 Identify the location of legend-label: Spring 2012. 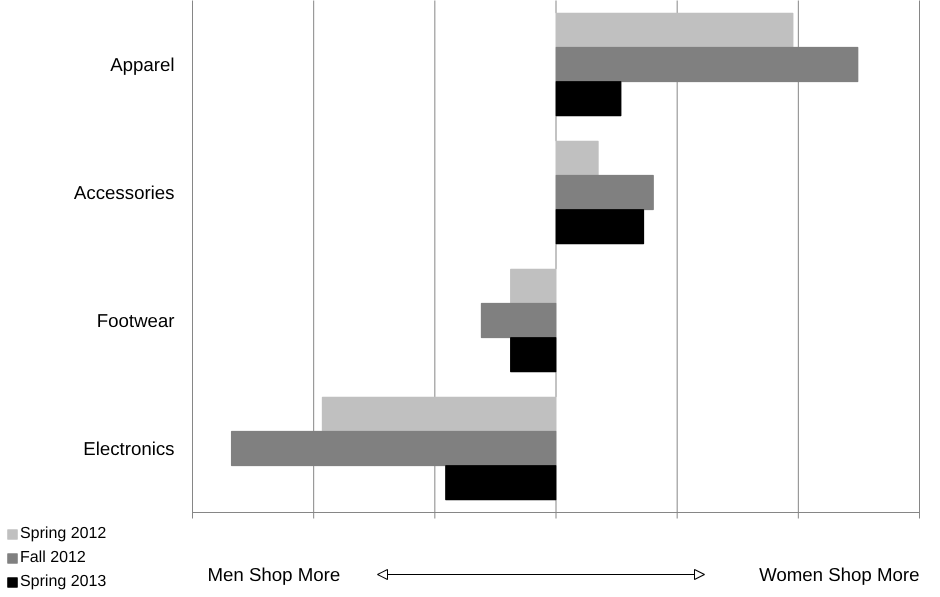
(63, 534).